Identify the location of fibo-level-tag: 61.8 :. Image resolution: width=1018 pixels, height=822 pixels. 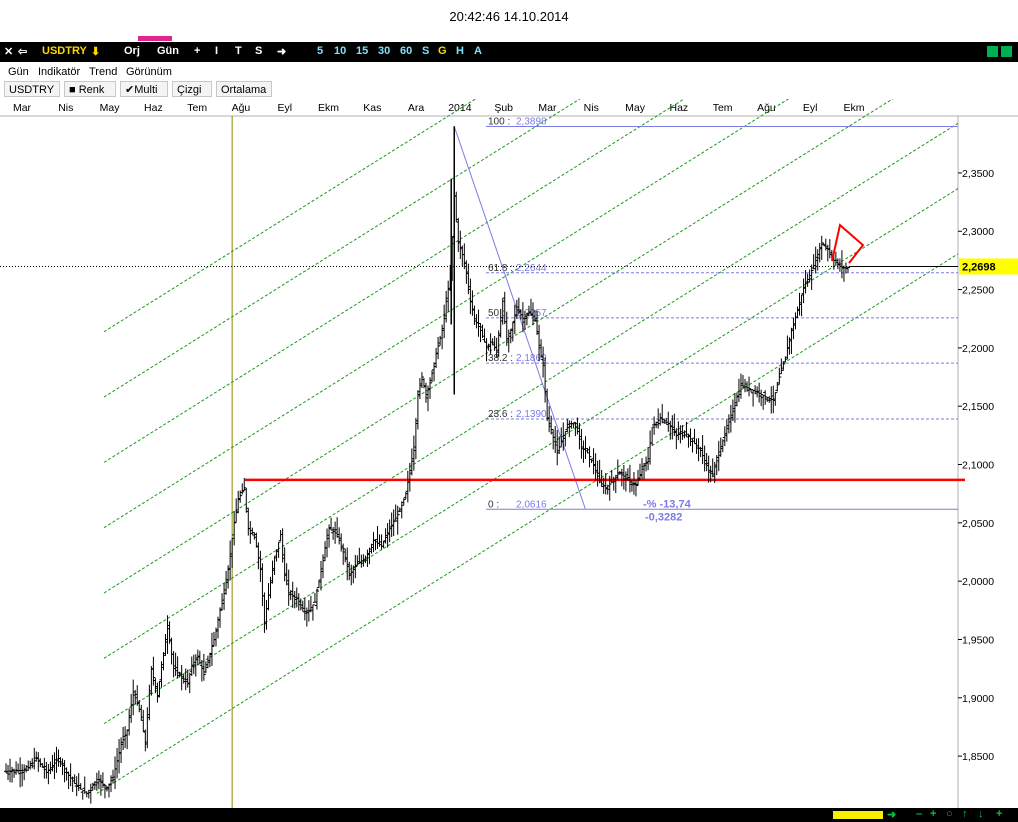
(500, 268).